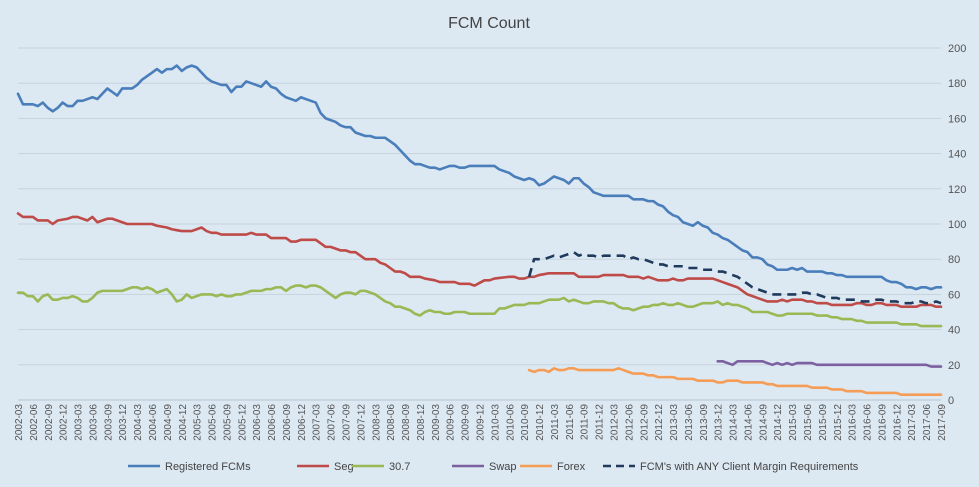 Image resolution: width=979 pixels, height=487 pixels. I want to click on y-tick-label: 120, so click(957, 190).